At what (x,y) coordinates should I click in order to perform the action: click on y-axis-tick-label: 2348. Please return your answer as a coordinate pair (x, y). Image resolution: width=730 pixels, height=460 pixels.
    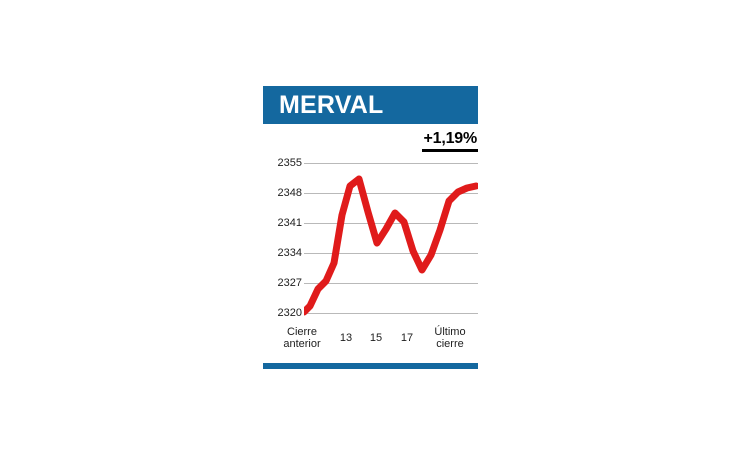
    Looking at the image, I should click on (289, 193).